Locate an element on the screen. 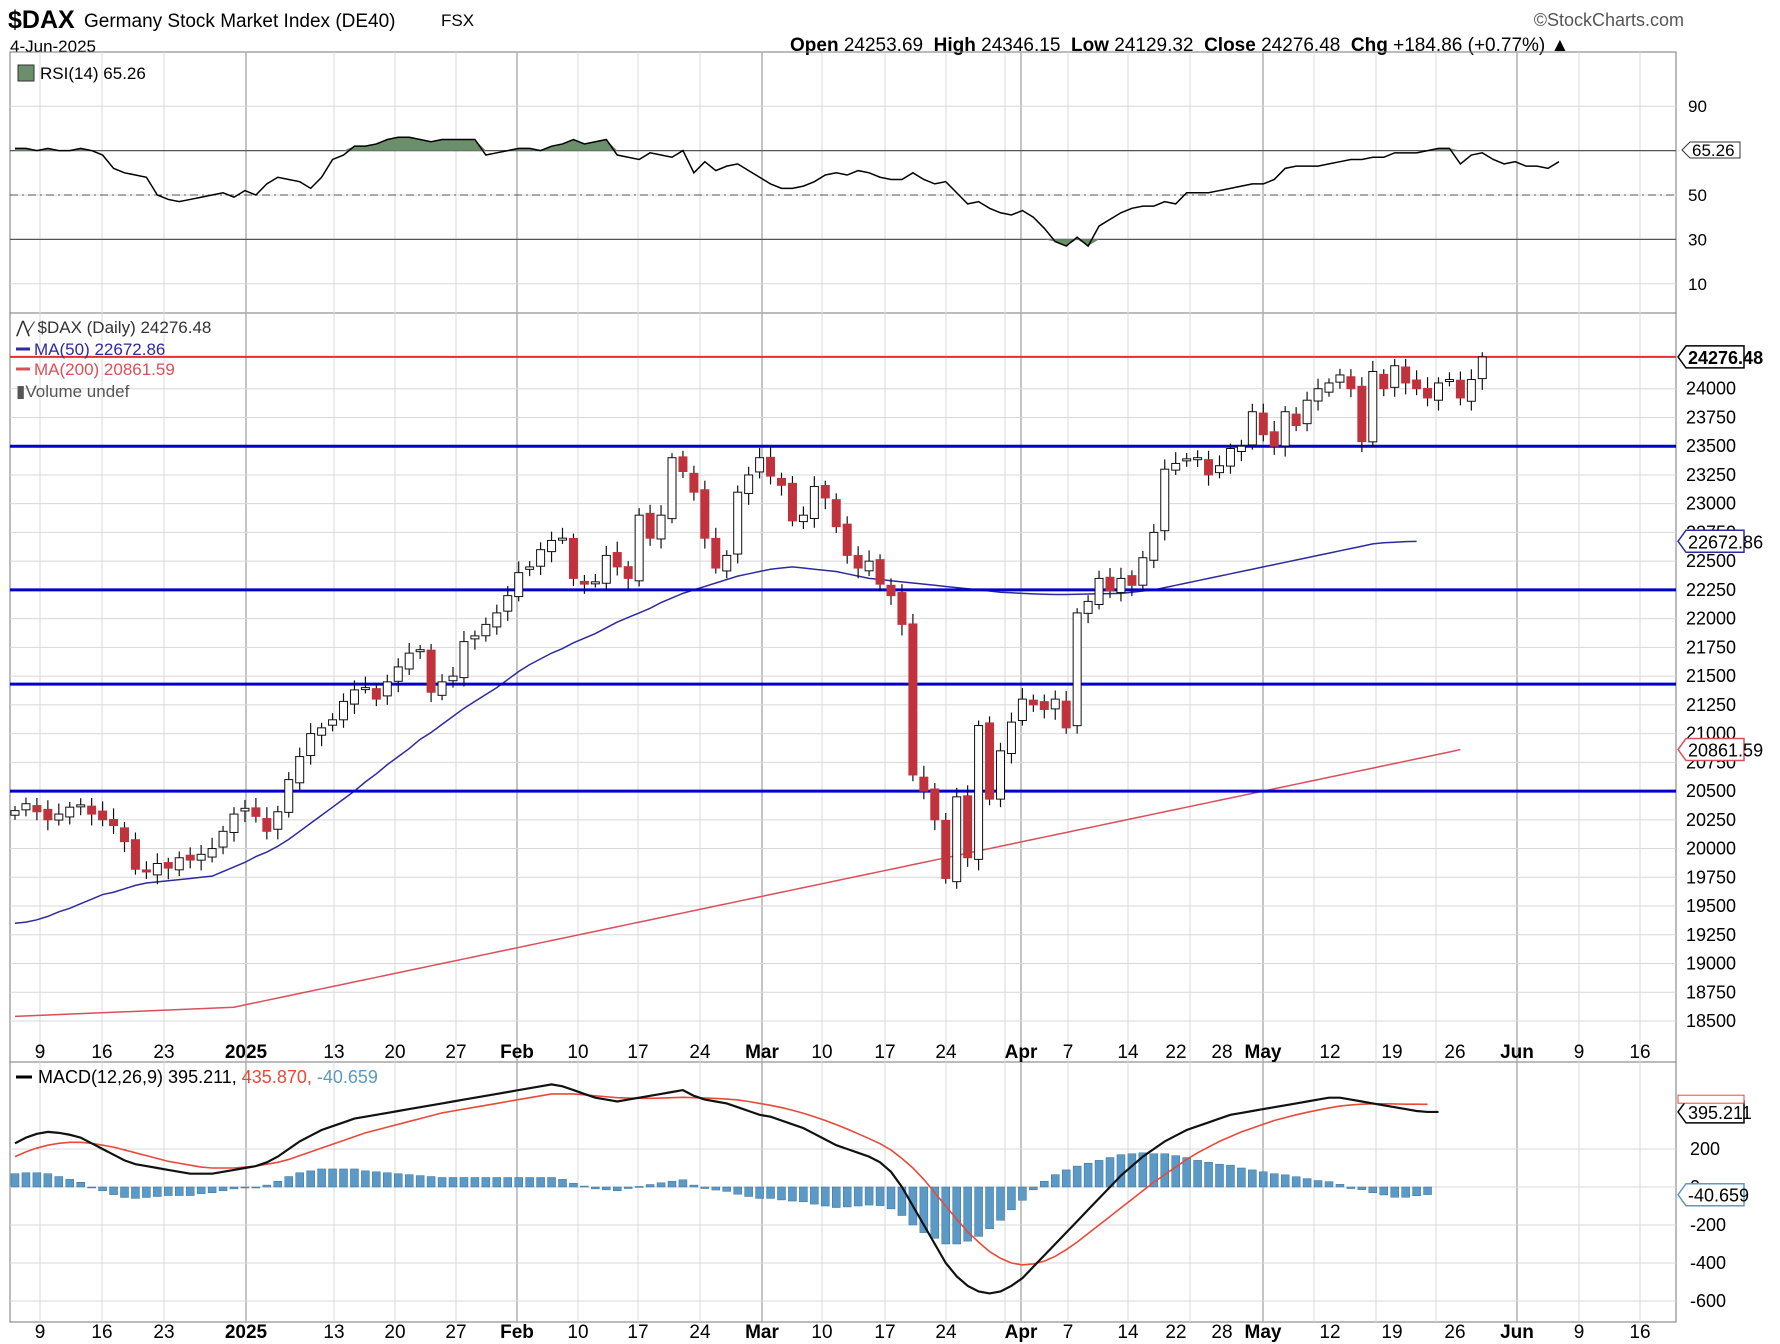 The height and width of the screenshot is (1344, 1780). x-tick-label-lower: 16 is located at coordinates (1639, 1332).